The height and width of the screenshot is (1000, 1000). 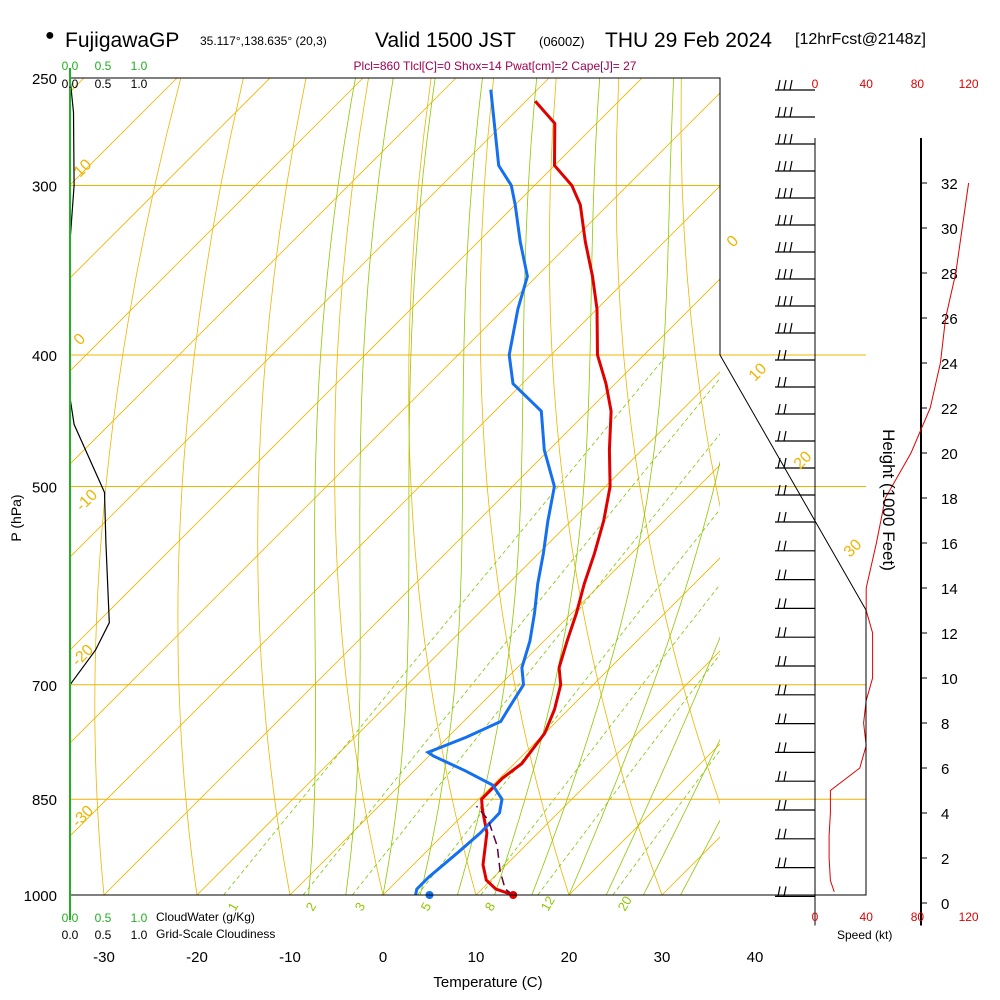 What do you see at coordinates (949, 229) in the screenshot?
I see `height-tick-label: 30` at bounding box center [949, 229].